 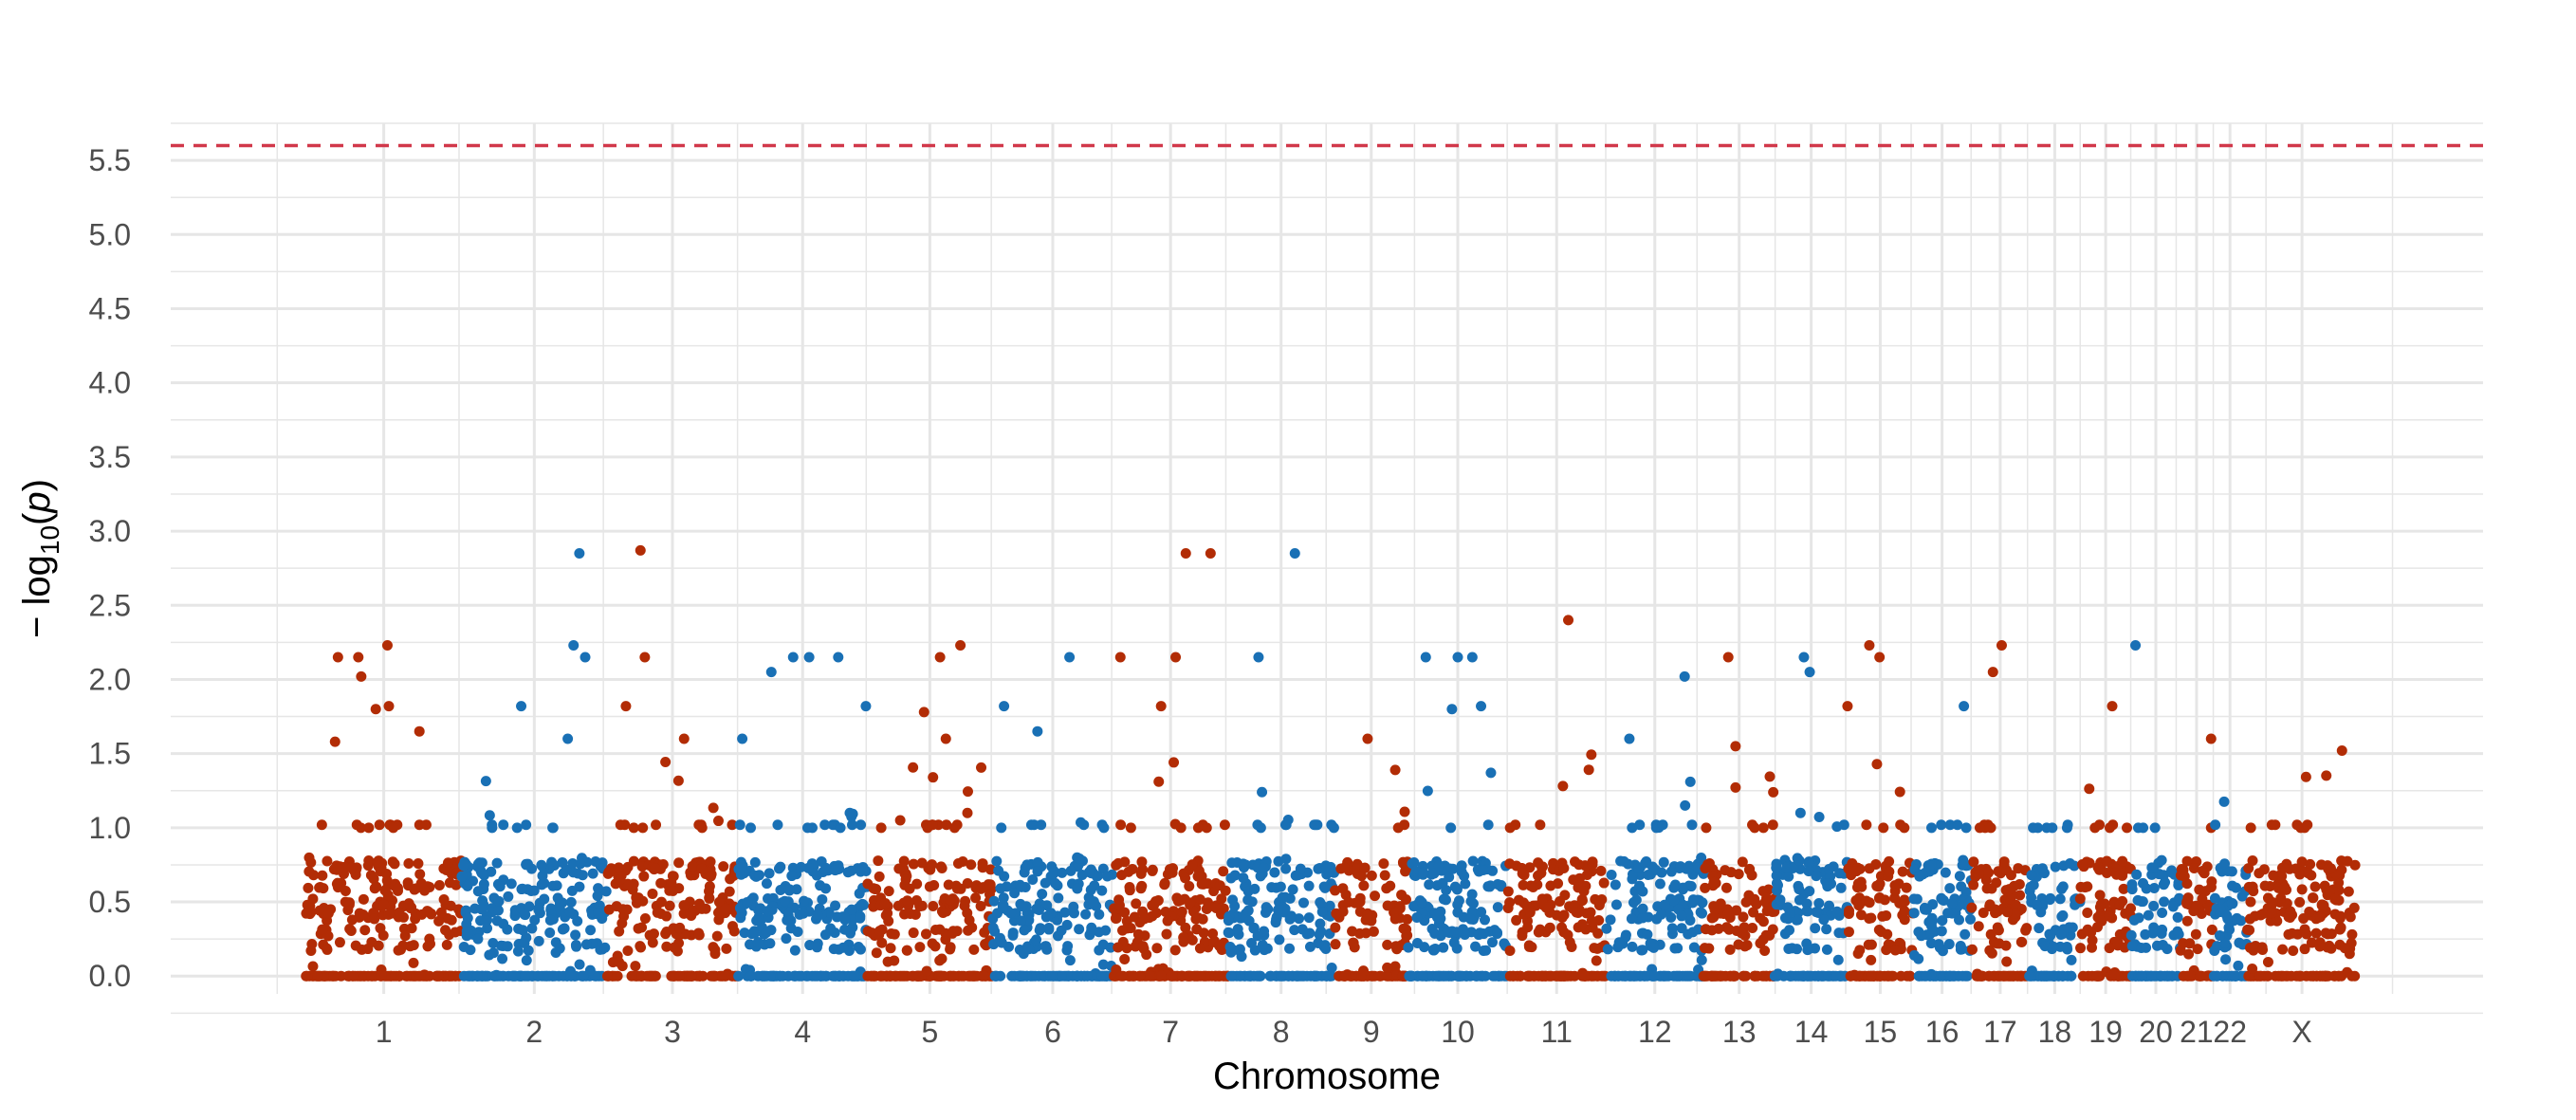 I want to click on x-tick-label: 13, so click(x=1739, y=1032).